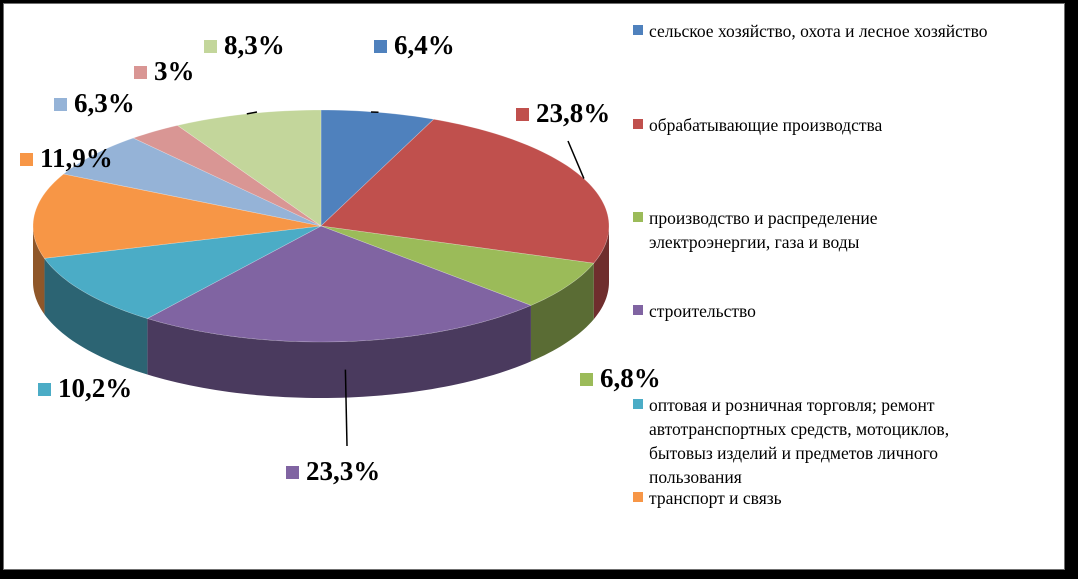  Describe the element at coordinates (254, 45) in the screenshot. I see `data-label-8: 8,3%` at that location.